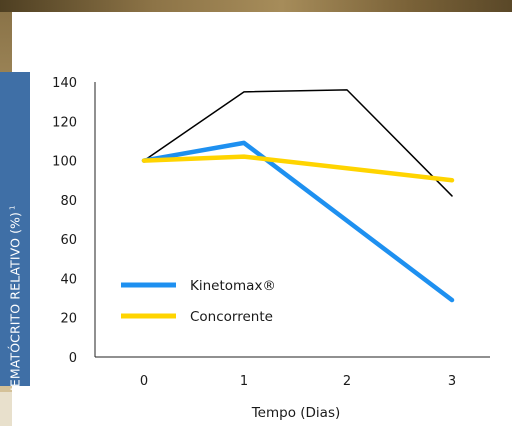 The image size is (512, 426). What do you see at coordinates (73, 358) in the screenshot?
I see `y-tick-label: 0` at bounding box center [73, 358].